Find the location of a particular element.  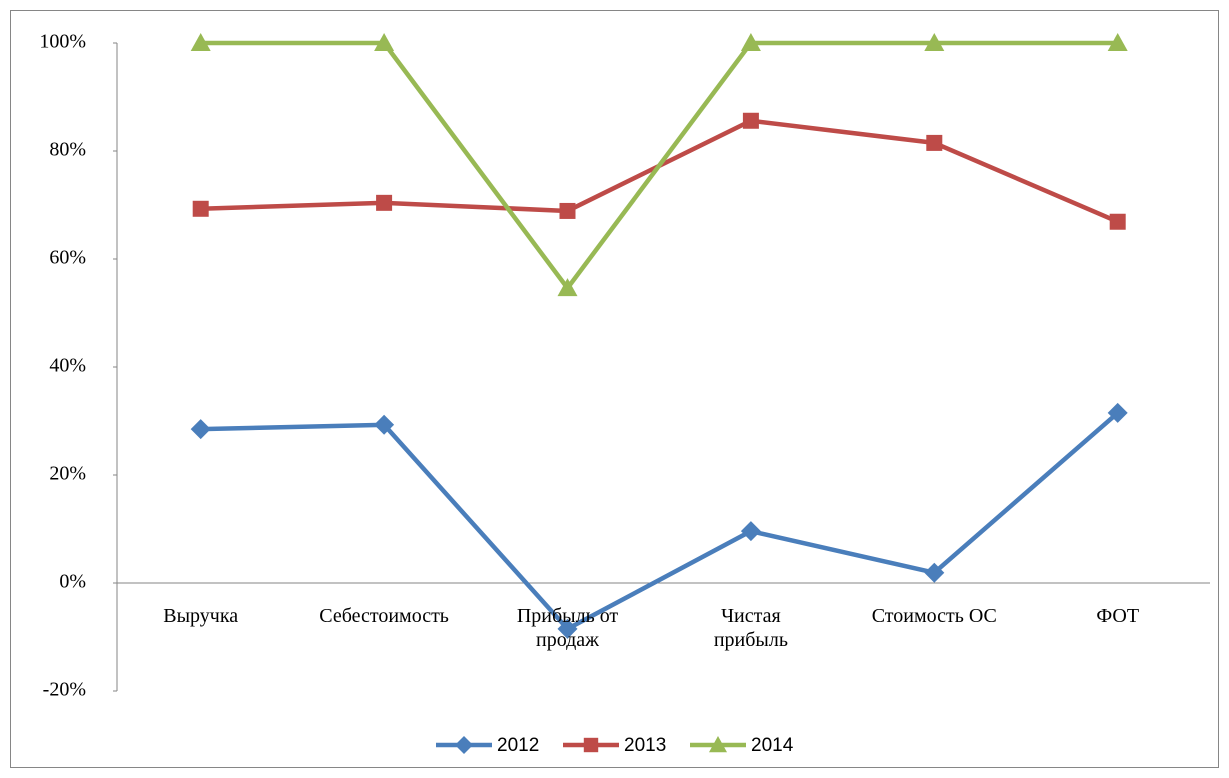

y-tick-label: 0% is located at coordinates (72, 582).